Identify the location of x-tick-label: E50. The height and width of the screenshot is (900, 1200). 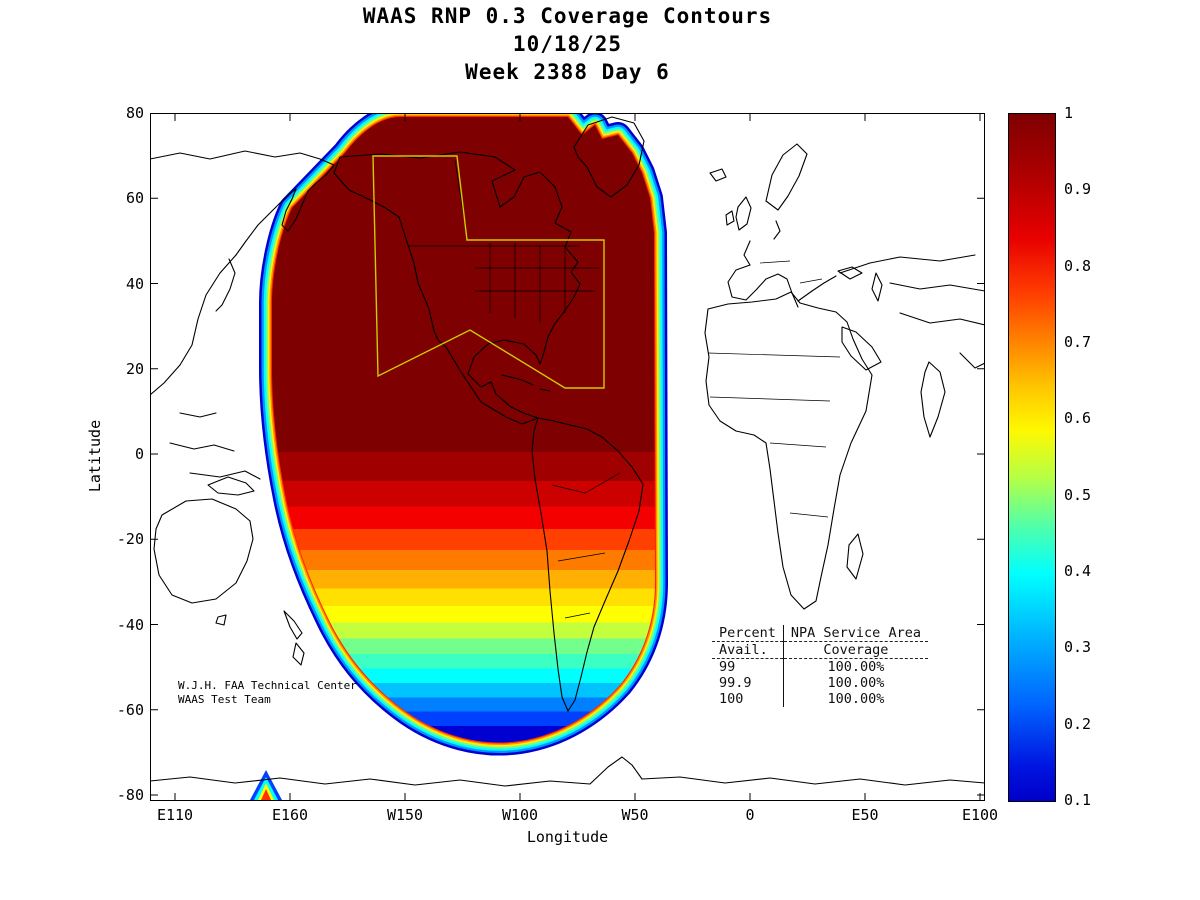
(865, 815).